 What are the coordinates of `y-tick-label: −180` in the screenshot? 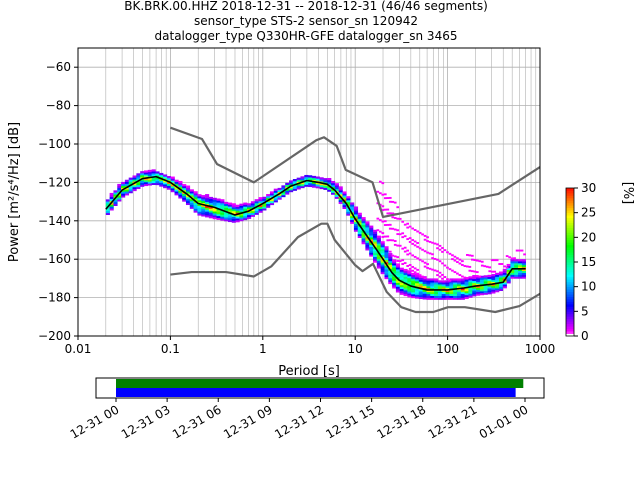 It's located at (54, 298).